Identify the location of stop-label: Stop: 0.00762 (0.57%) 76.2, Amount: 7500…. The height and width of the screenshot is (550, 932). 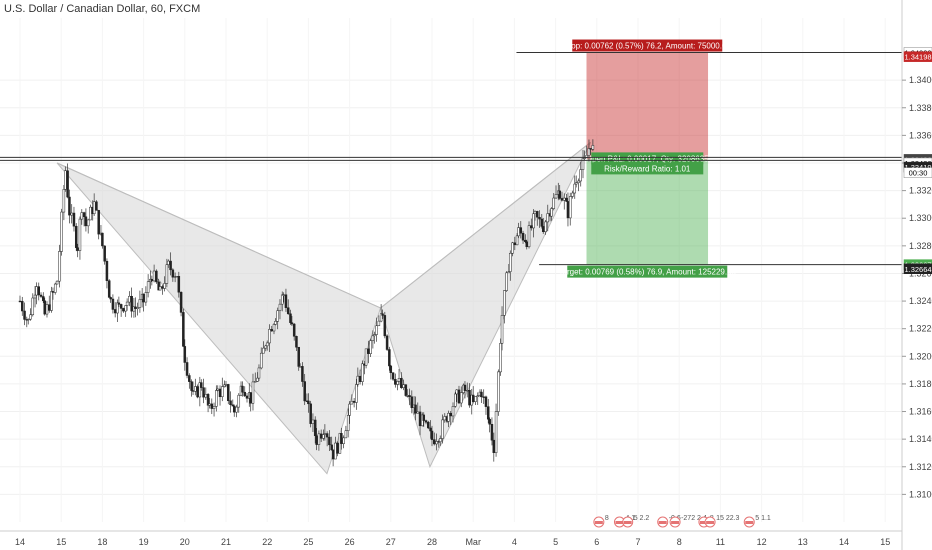
(647, 45).